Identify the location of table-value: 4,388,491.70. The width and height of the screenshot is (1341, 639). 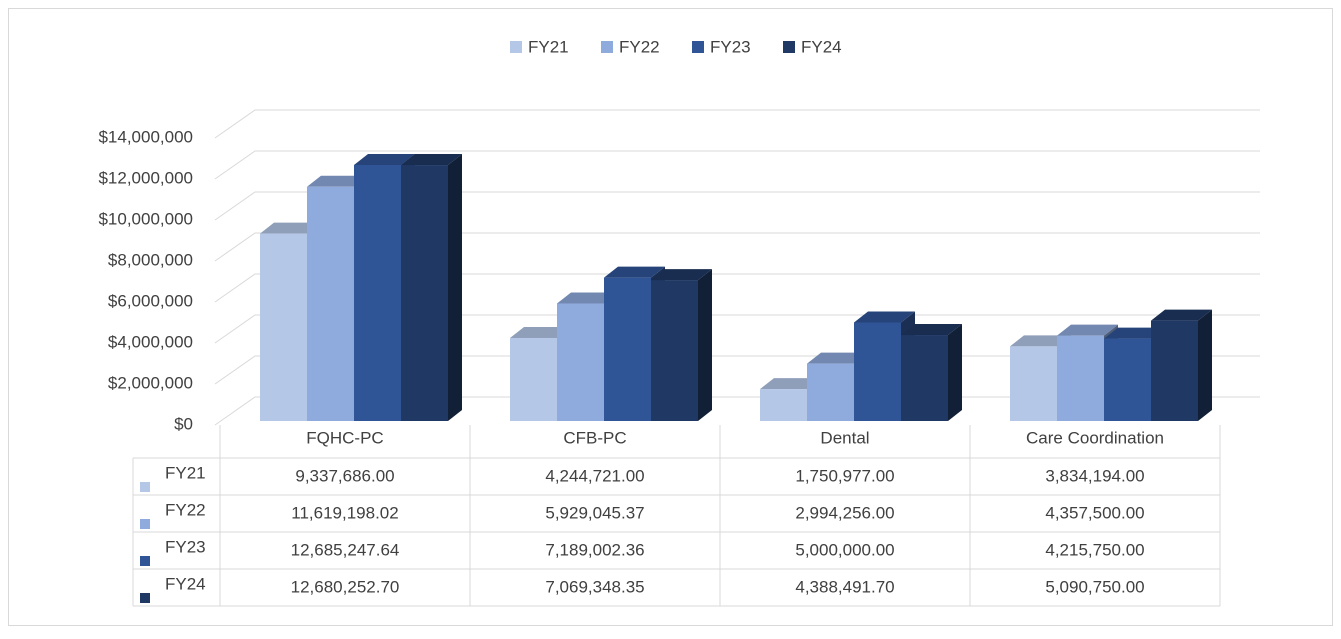
(844, 586).